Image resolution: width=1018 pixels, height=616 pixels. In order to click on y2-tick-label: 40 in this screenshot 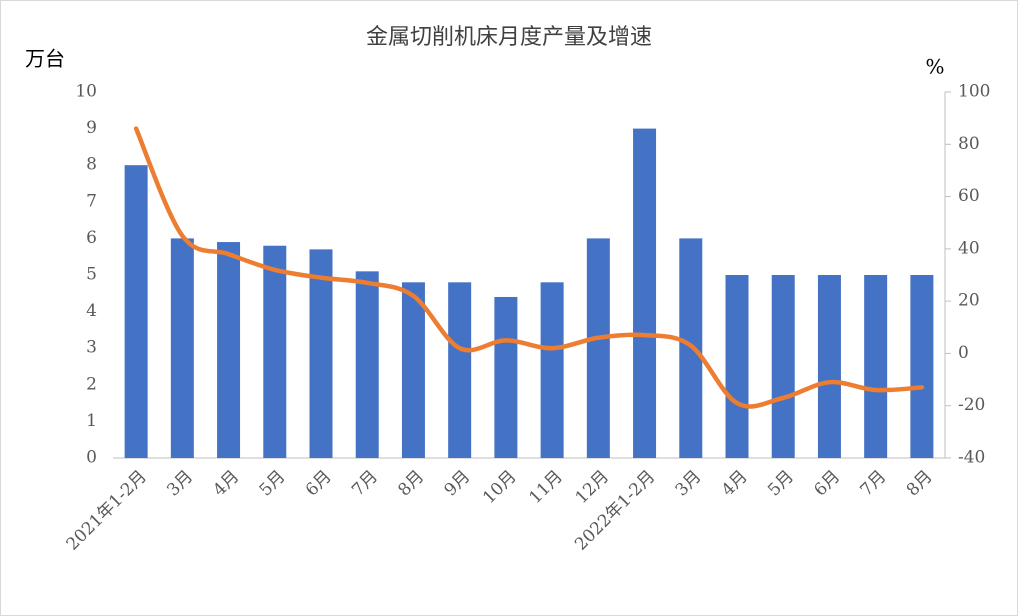, I will do `click(969, 248)`.